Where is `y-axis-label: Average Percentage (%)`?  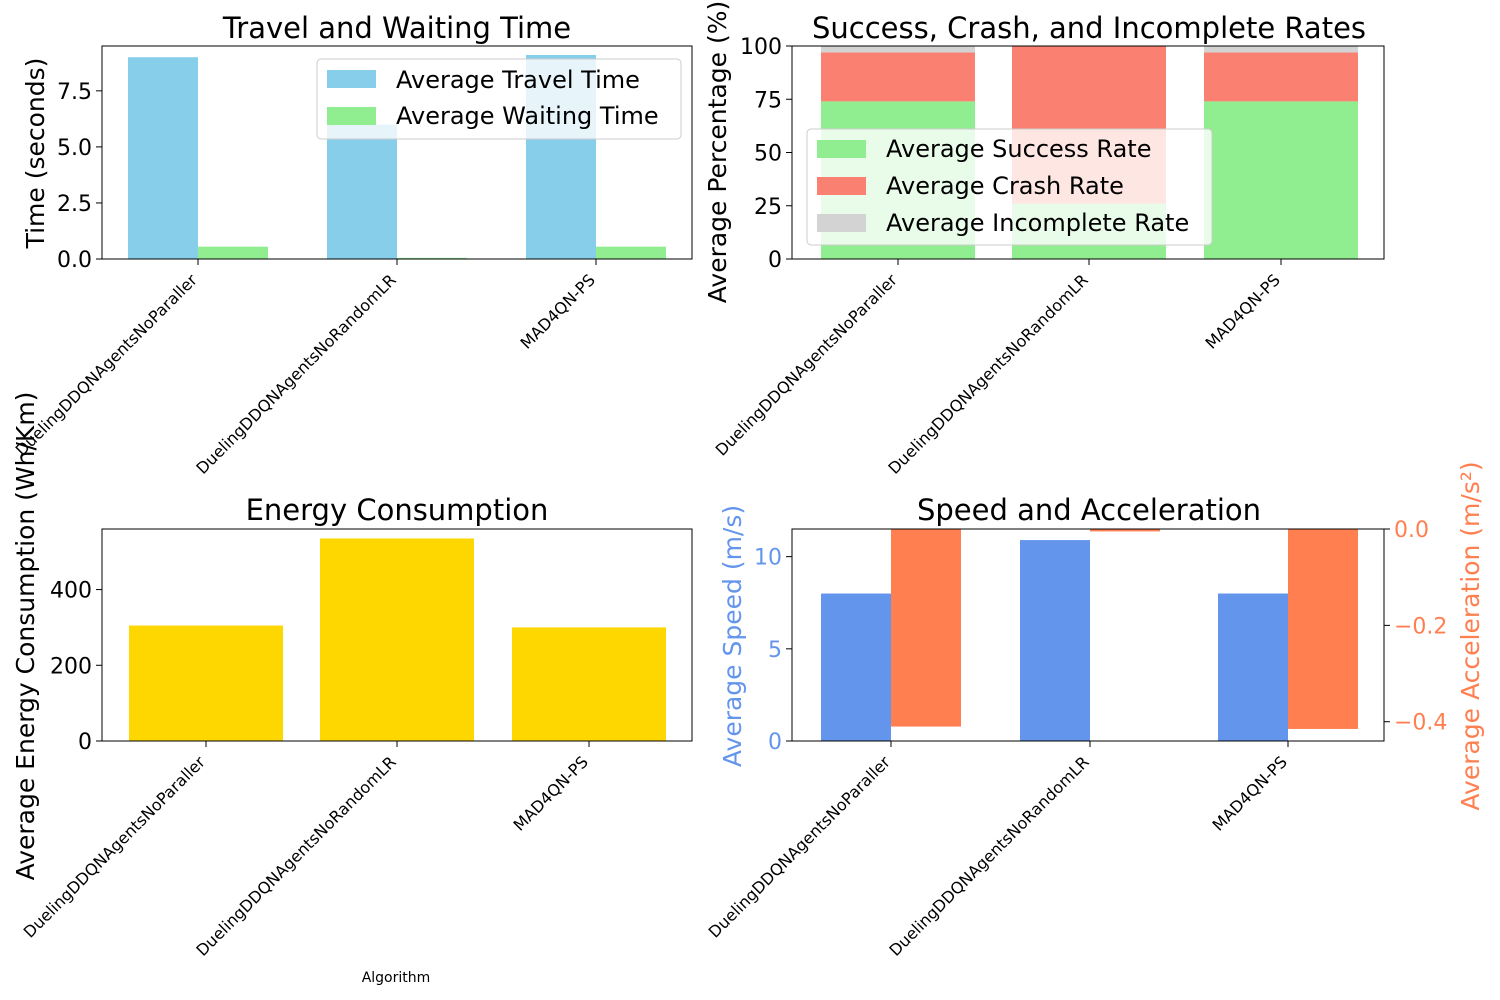 y-axis-label: Average Percentage (%) is located at coordinates (717, 152).